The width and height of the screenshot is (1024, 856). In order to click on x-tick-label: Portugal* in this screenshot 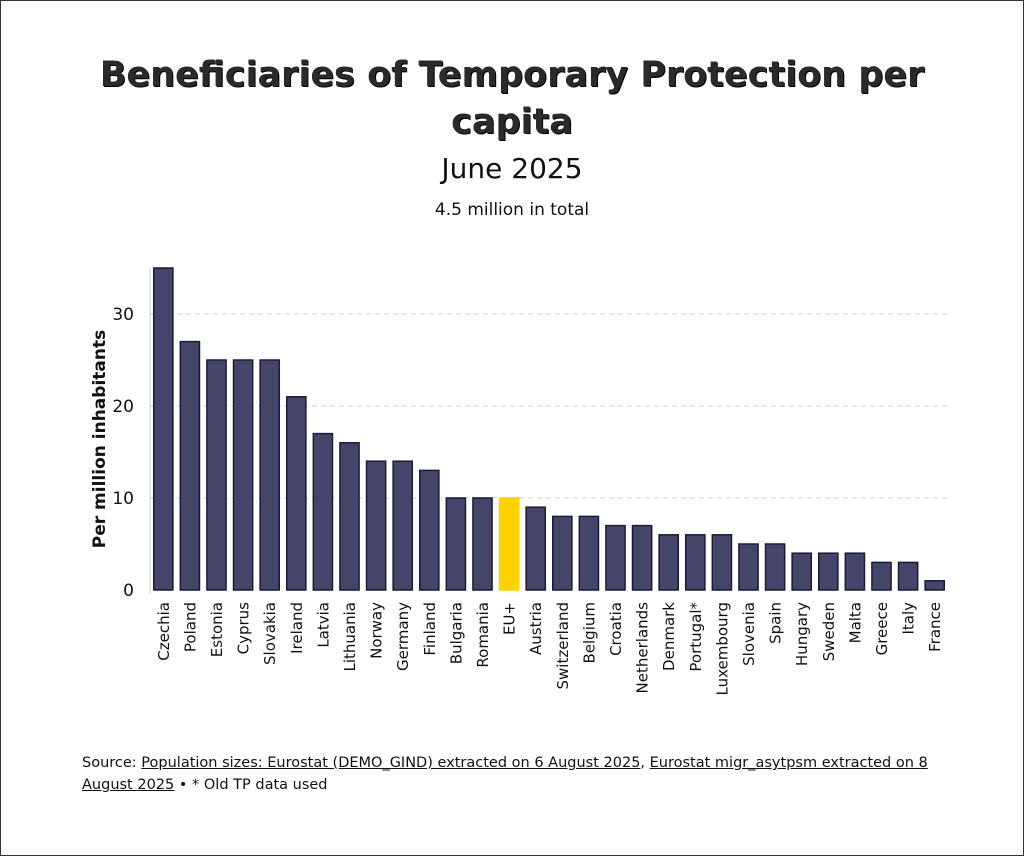, I will do `click(696, 637)`.